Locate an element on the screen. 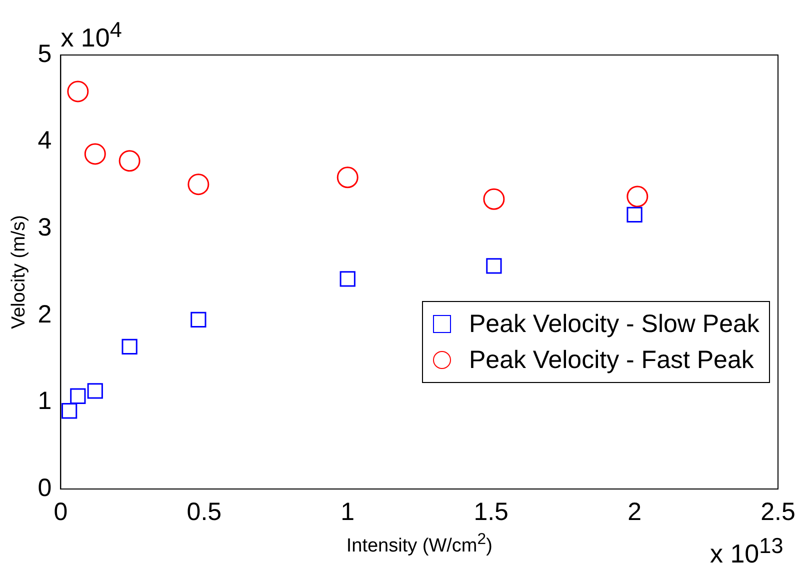  legend-label: Peak Velocity - Fast Peak is located at coordinates (611, 360).